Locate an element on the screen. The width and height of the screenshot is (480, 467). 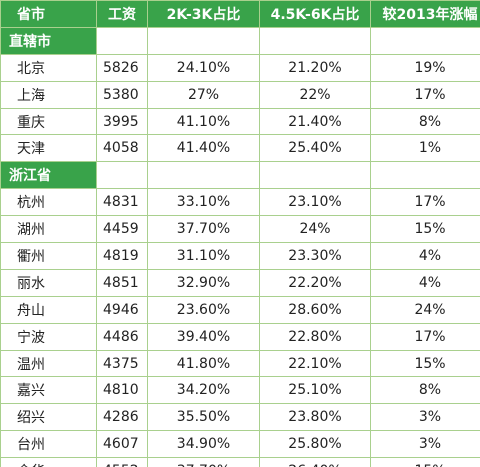
table-row: 舟山 4946 23.60% 28.60% 24% is located at coordinates (240, 309).